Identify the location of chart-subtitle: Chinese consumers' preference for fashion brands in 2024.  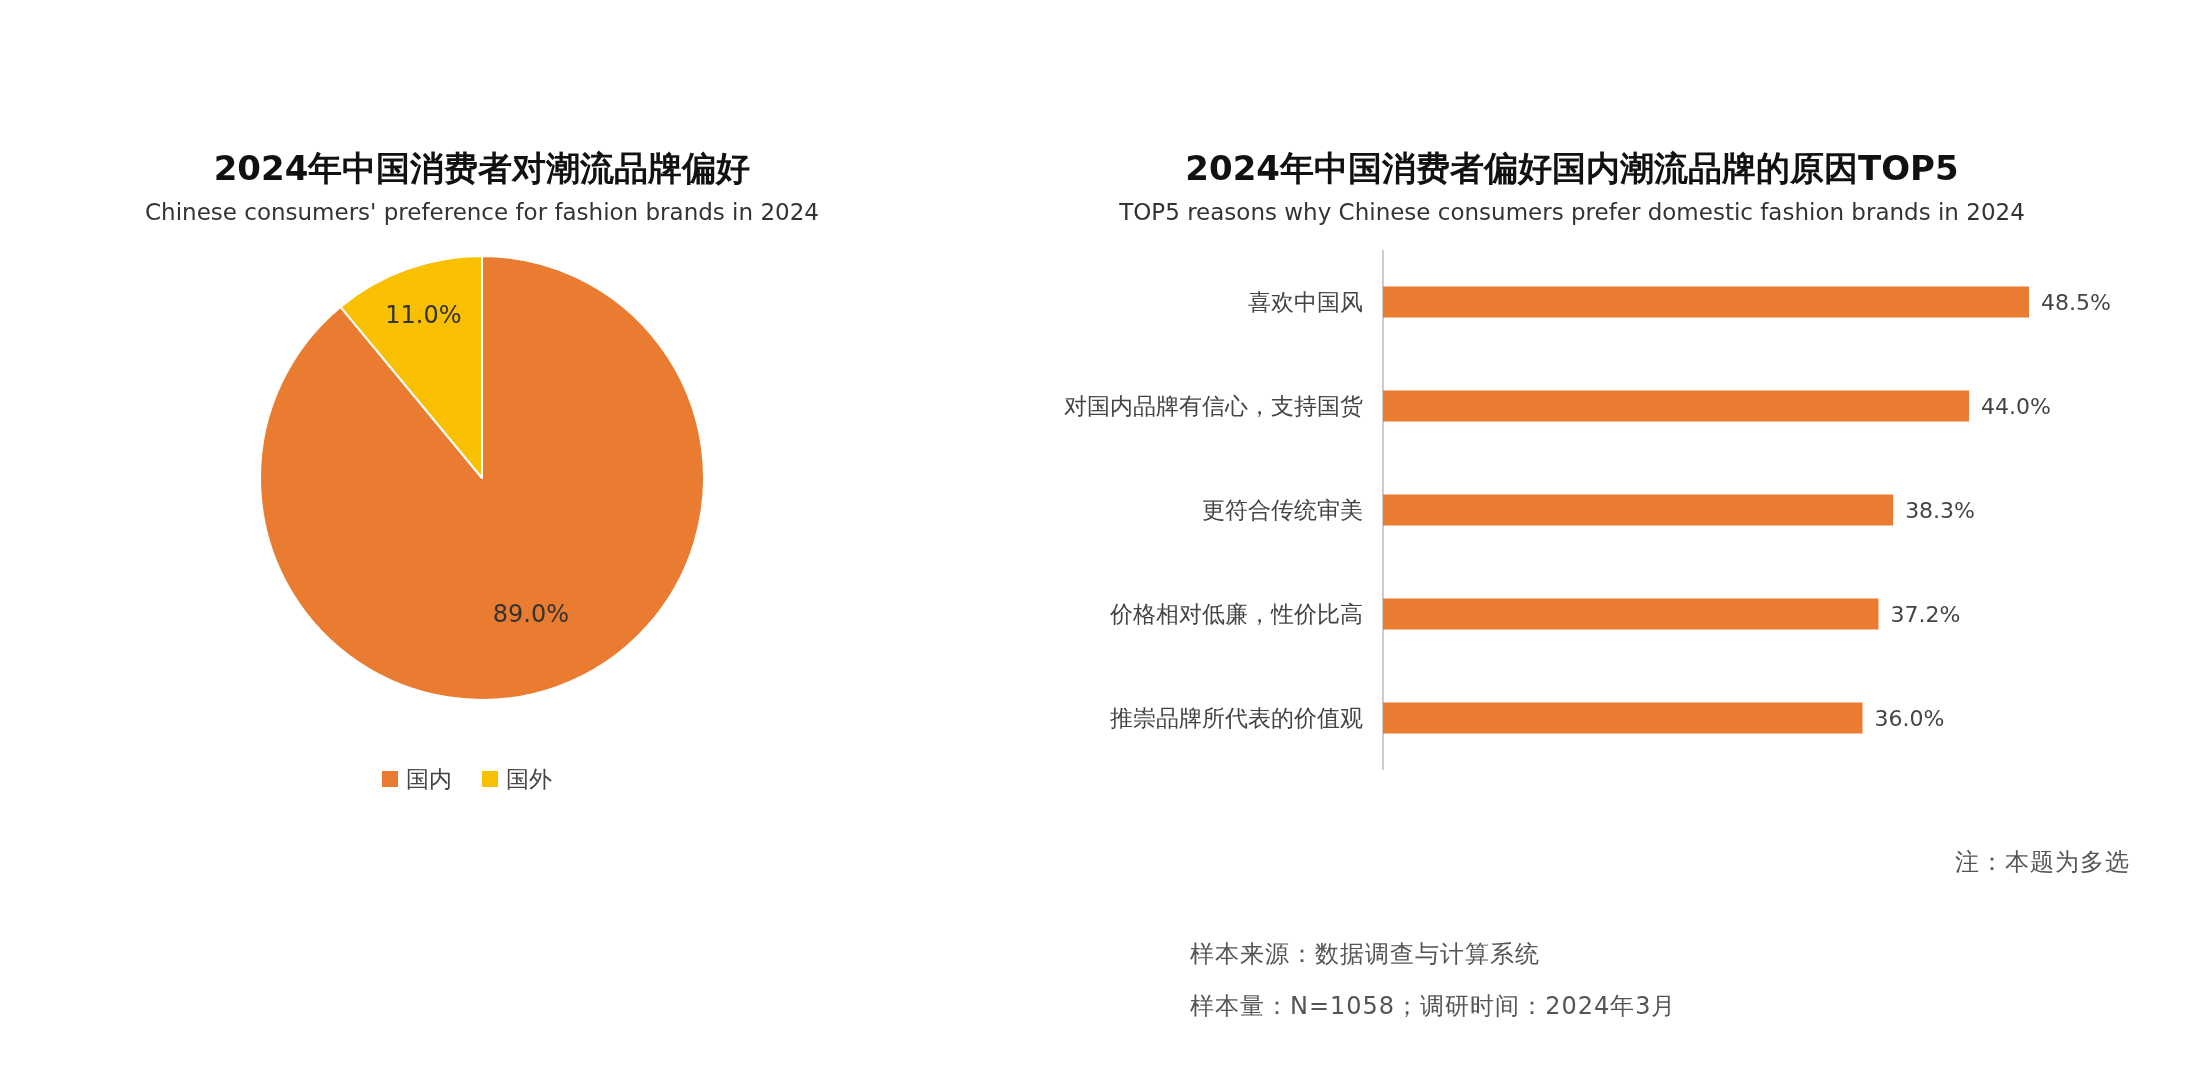
(482, 212).